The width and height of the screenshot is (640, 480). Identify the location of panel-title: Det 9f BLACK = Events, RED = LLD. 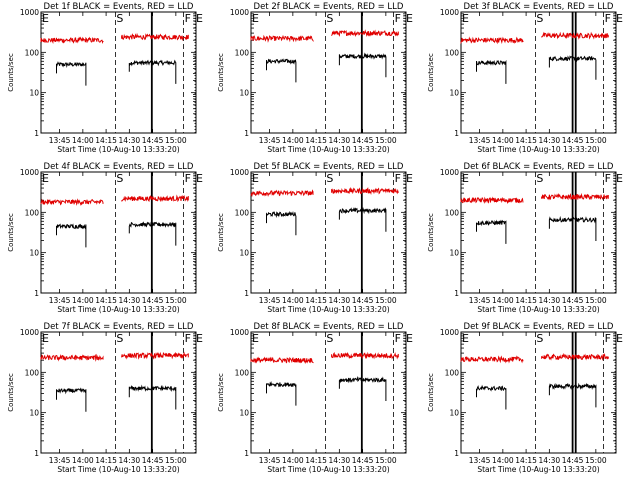
(539, 327).